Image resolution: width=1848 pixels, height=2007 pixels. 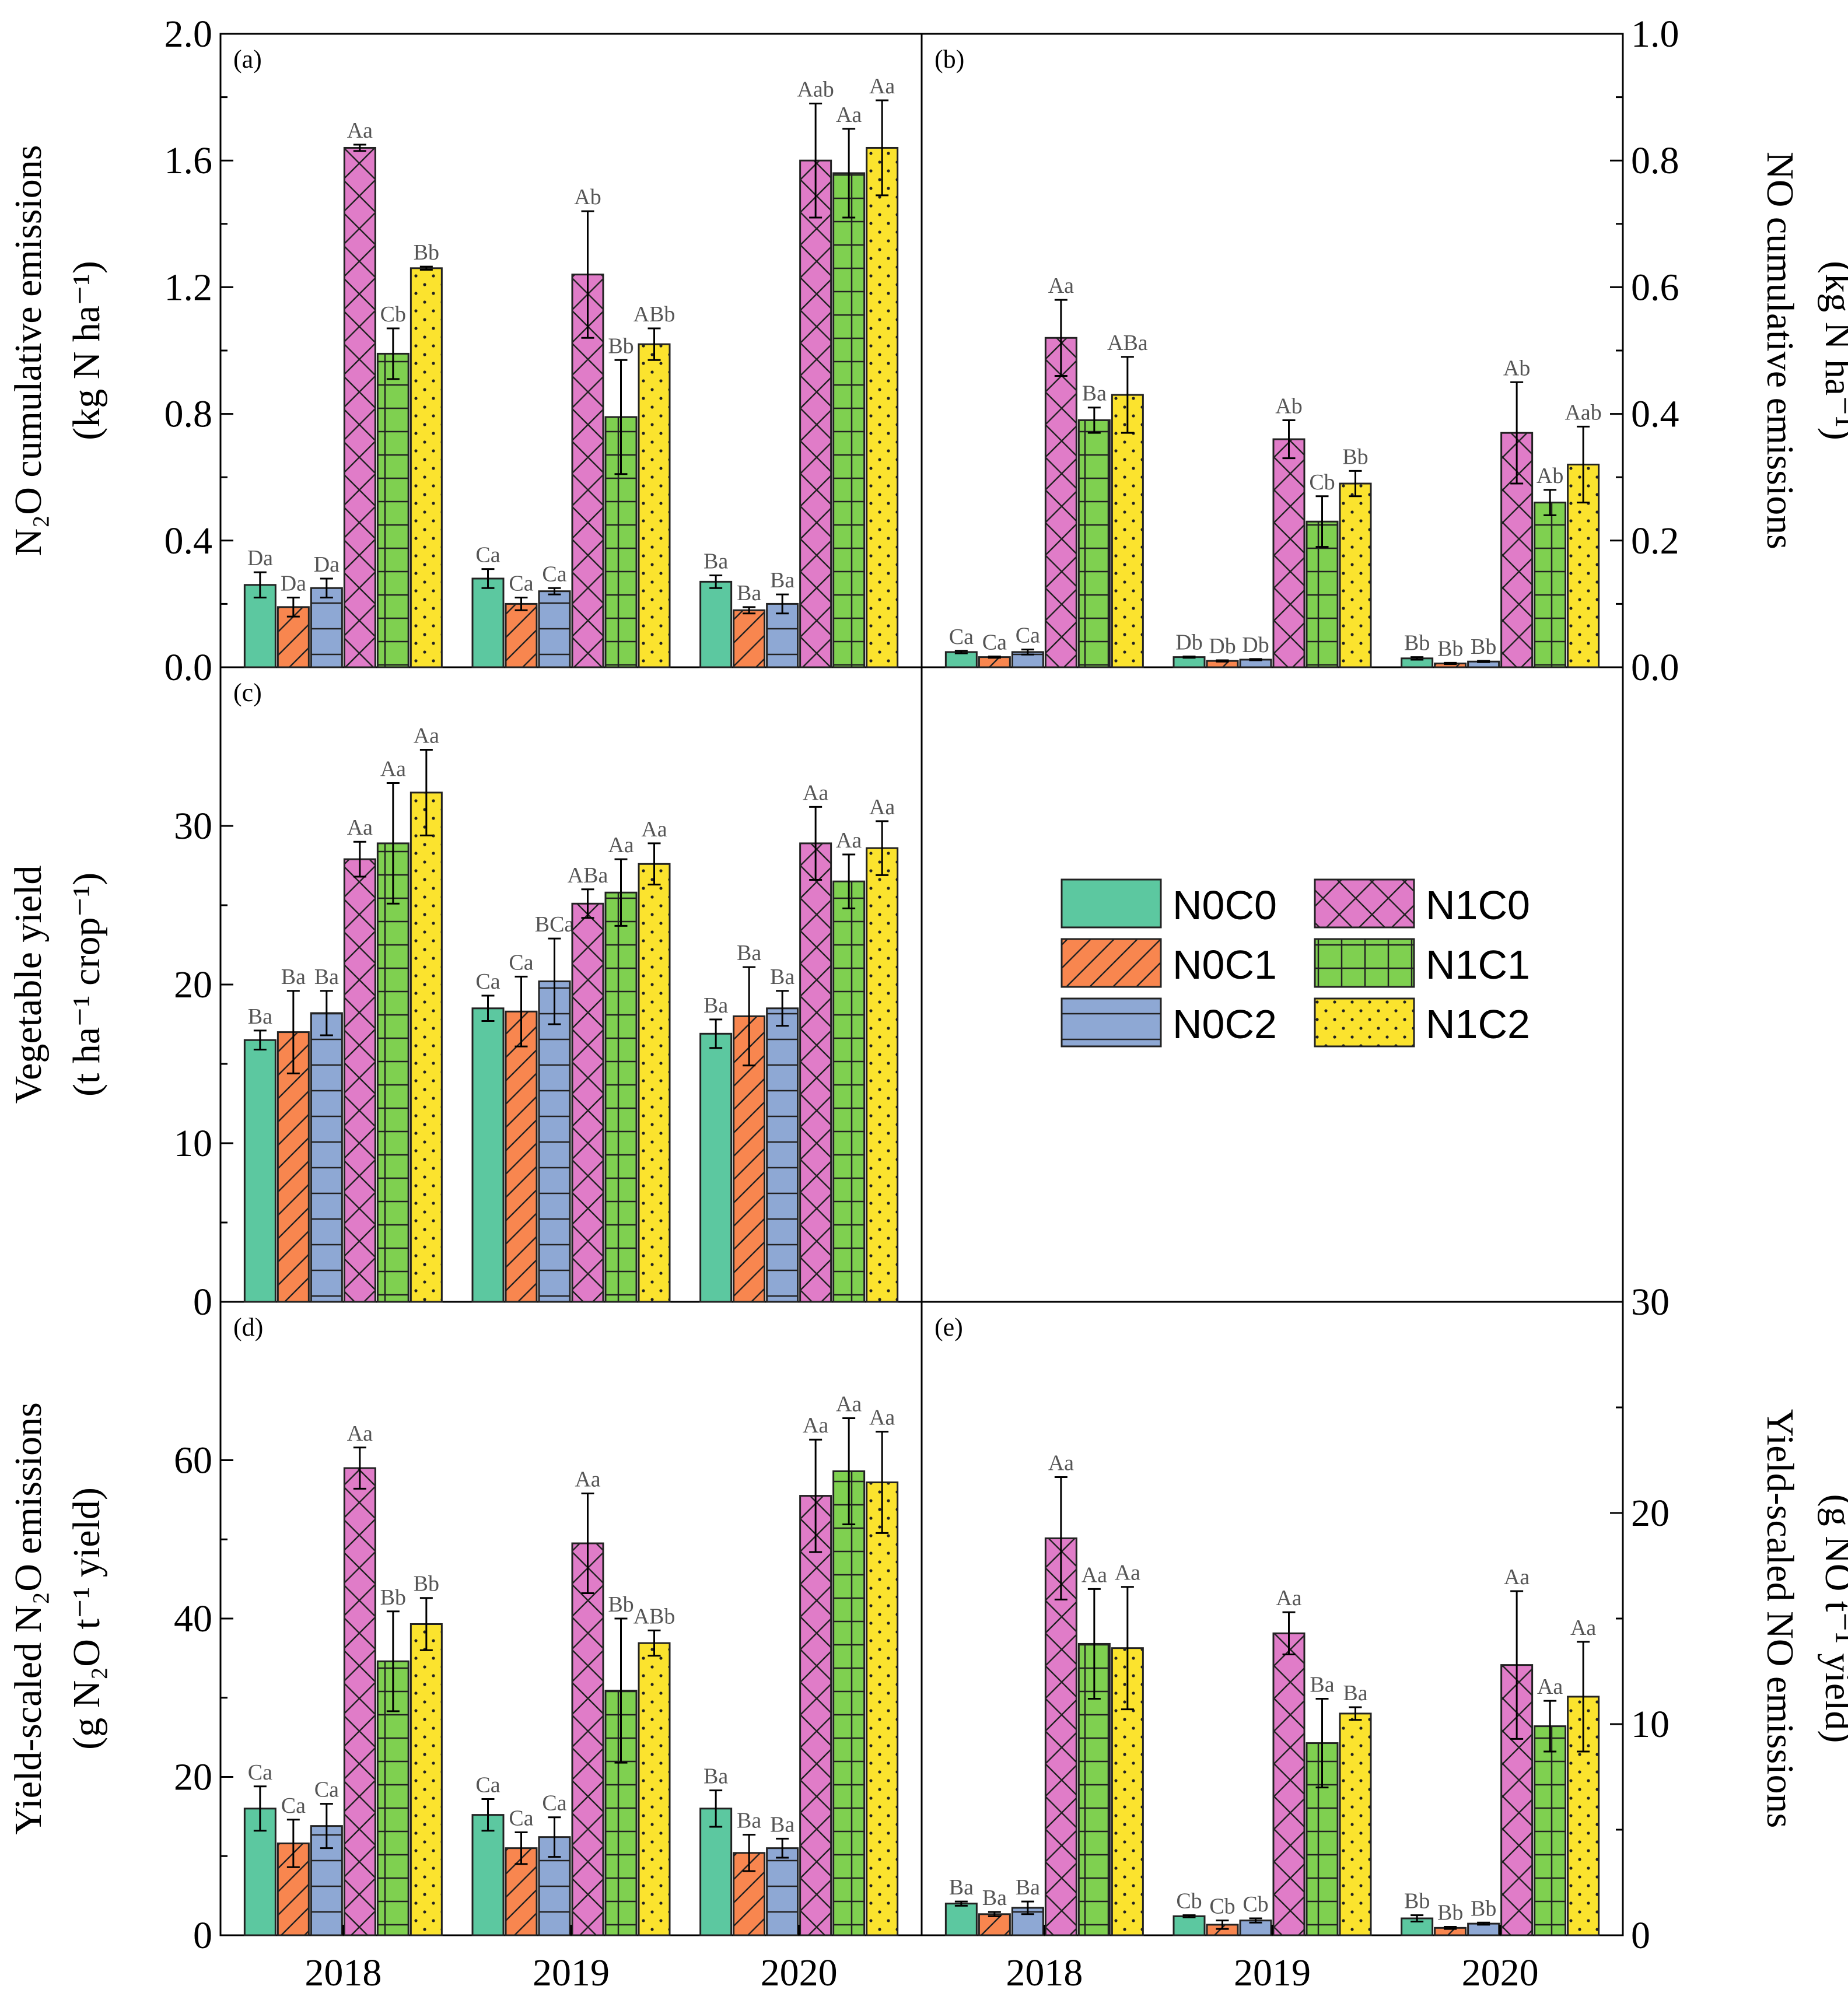 What do you see at coordinates (521, 1848) in the screenshot?
I see `error-bar-d-N0C1-2019` at bounding box center [521, 1848].